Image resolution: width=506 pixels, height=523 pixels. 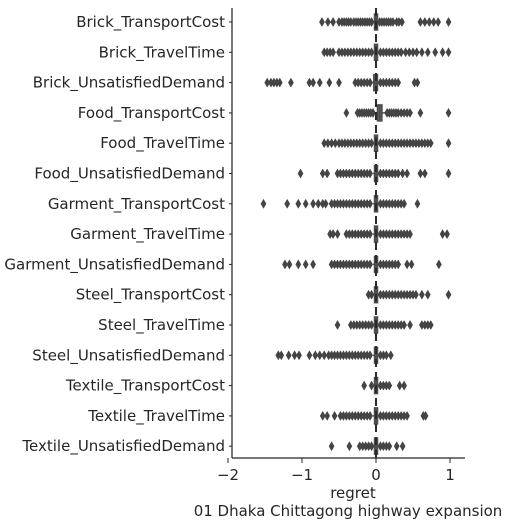 I want to click on category-label: Steel_TravelTime, so click(x=161, y=325).